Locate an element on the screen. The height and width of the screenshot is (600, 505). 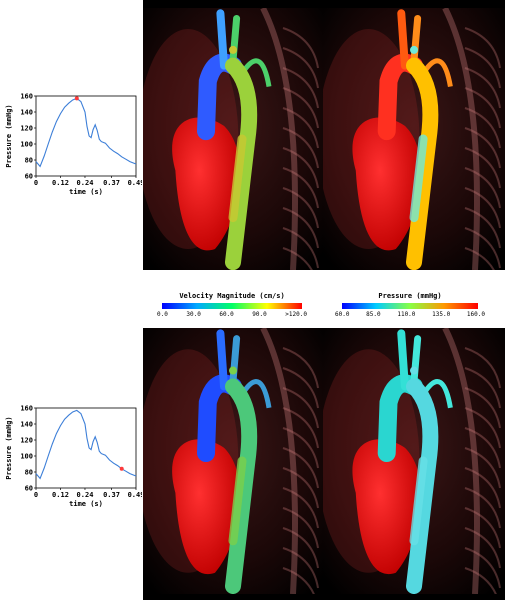
middle-white-strip is located at coordinates (252, 299).